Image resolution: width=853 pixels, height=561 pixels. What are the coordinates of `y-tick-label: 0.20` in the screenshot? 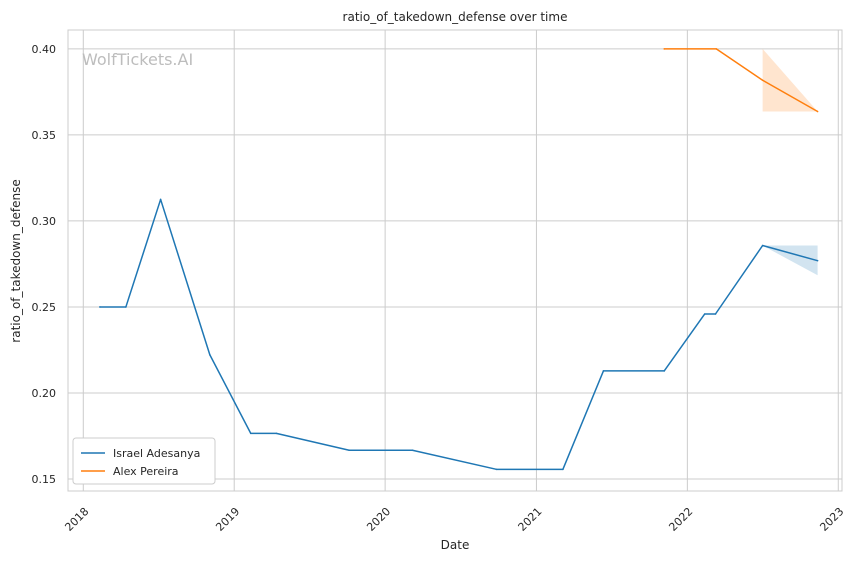 It's located at (44, 393).